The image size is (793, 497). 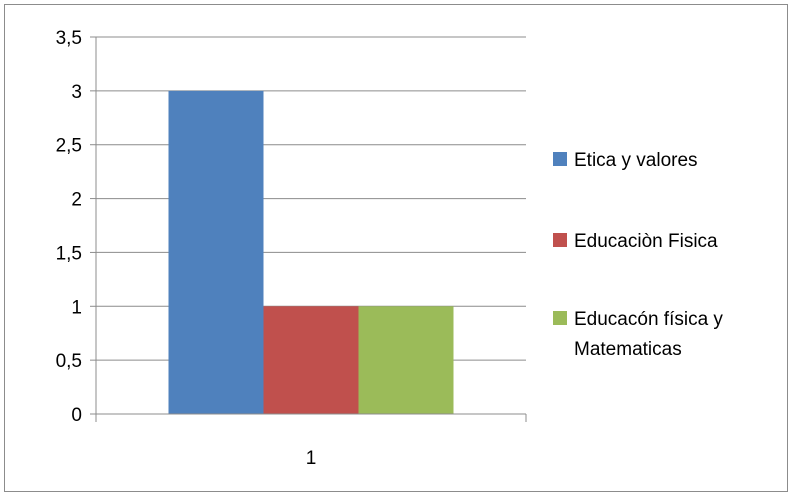 I want to click on y-tick-label: 0, so click(x=76, y=415).